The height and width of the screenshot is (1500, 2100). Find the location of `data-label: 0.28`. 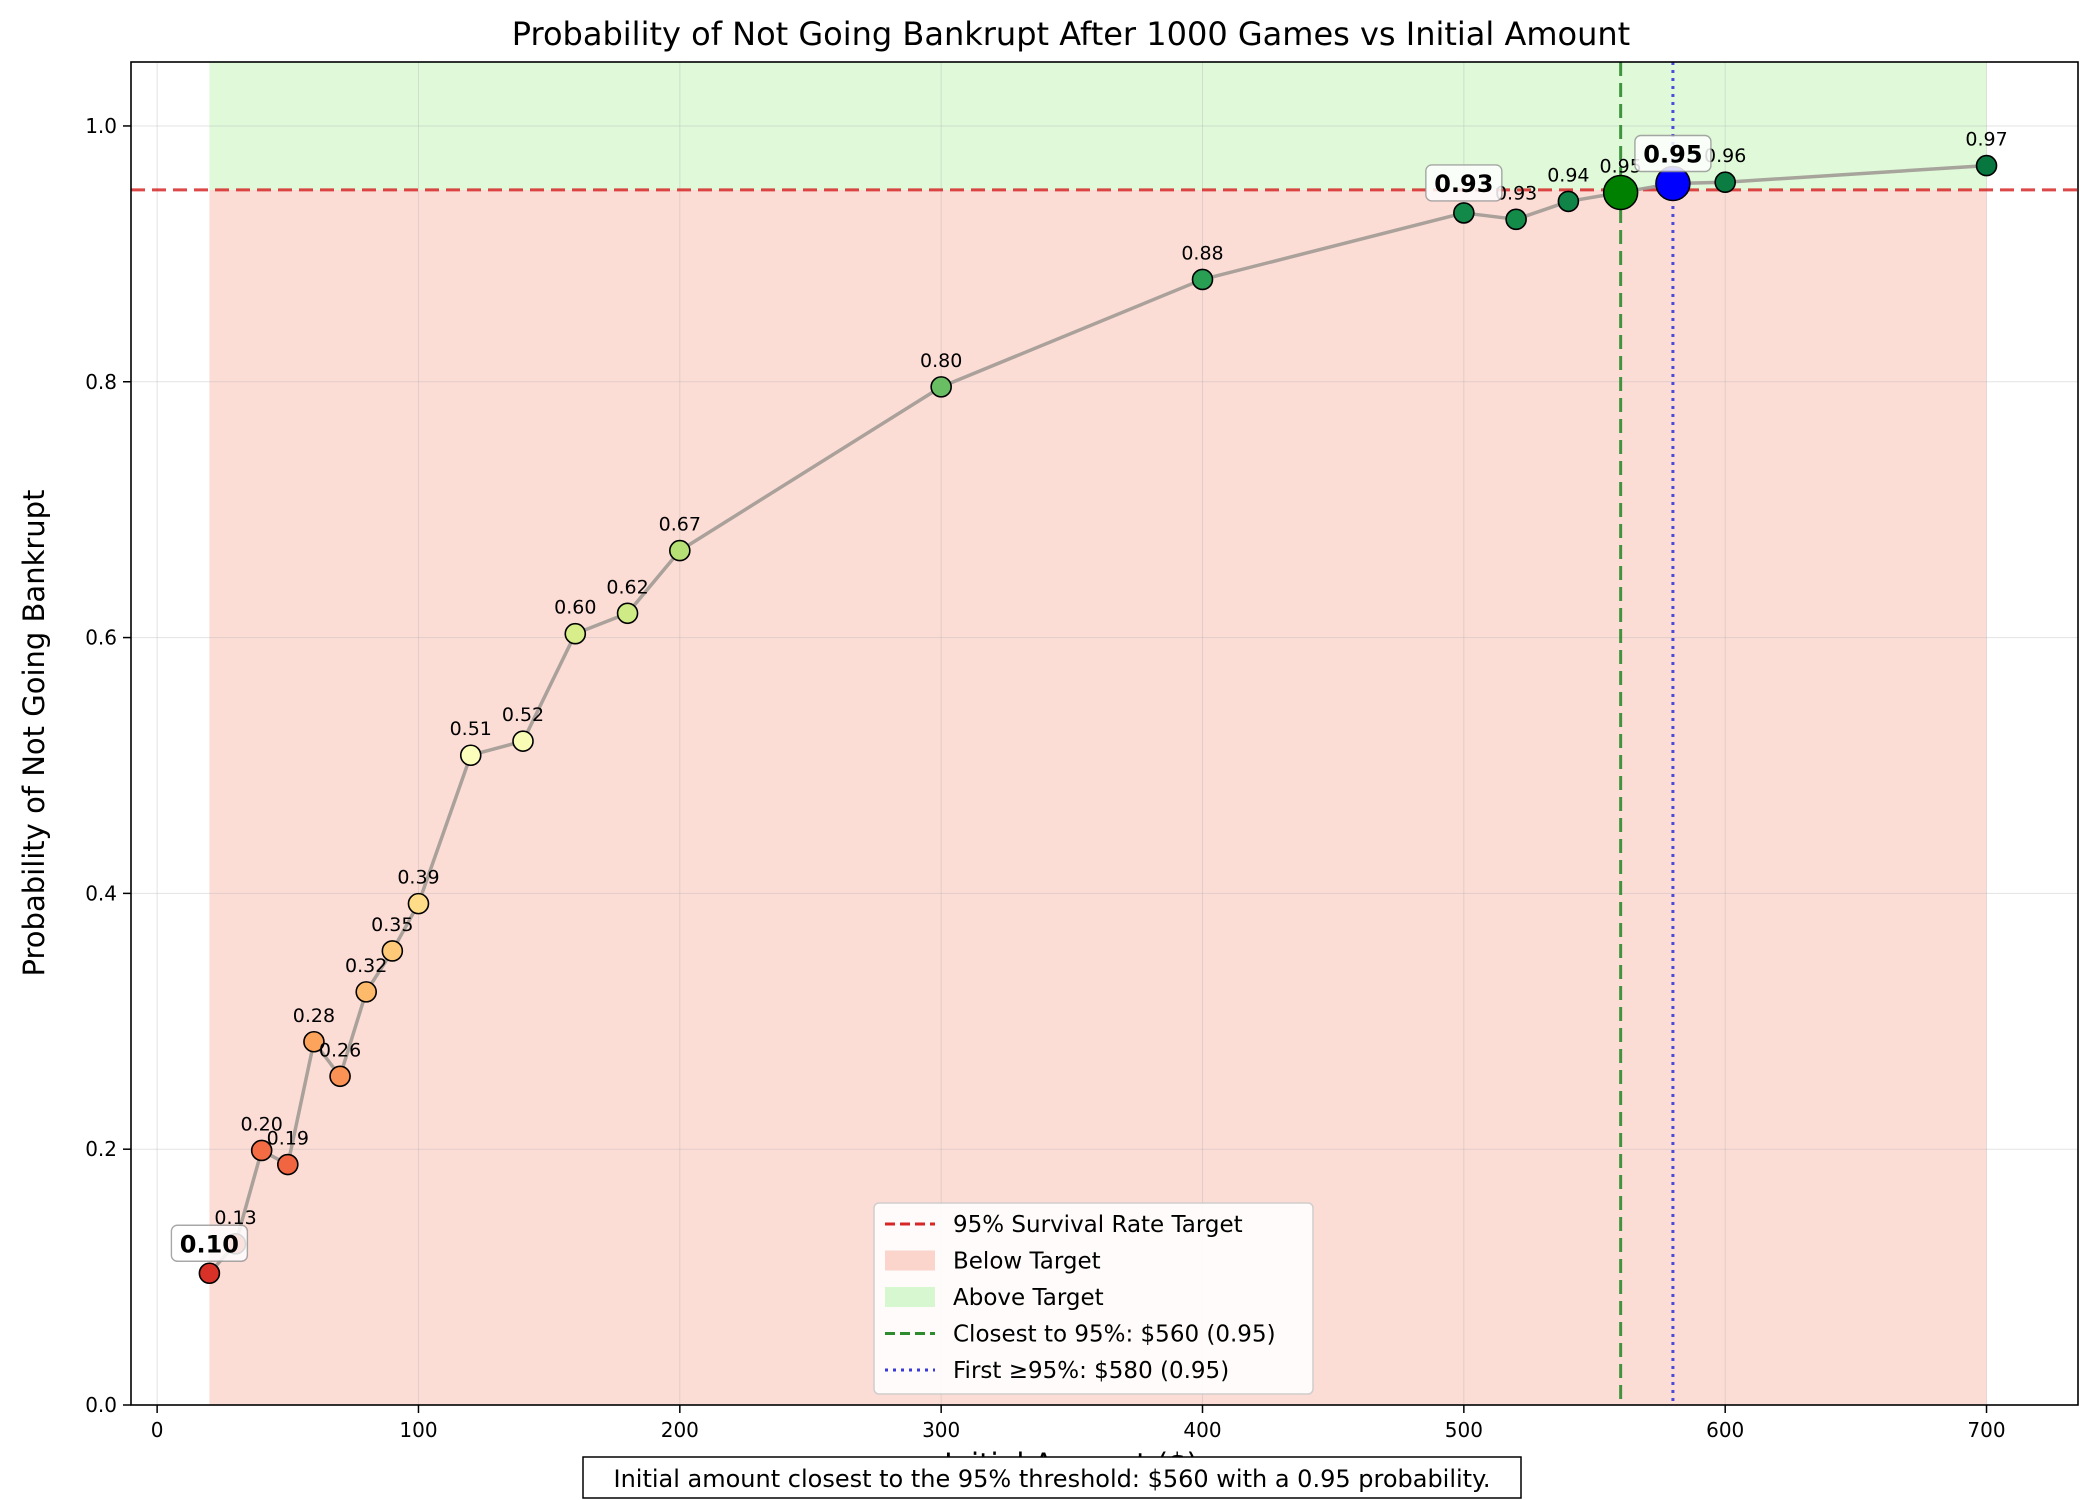

data-label: 0.28 is located at coordinates (314, 1016).